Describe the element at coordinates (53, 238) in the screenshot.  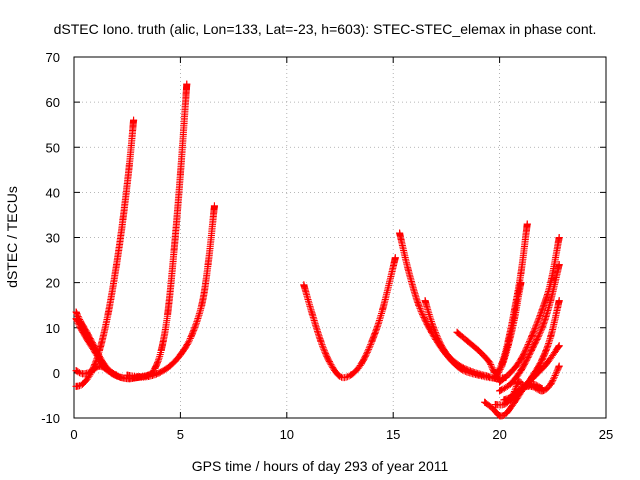
I see `y-tick-label: 30` at that location.